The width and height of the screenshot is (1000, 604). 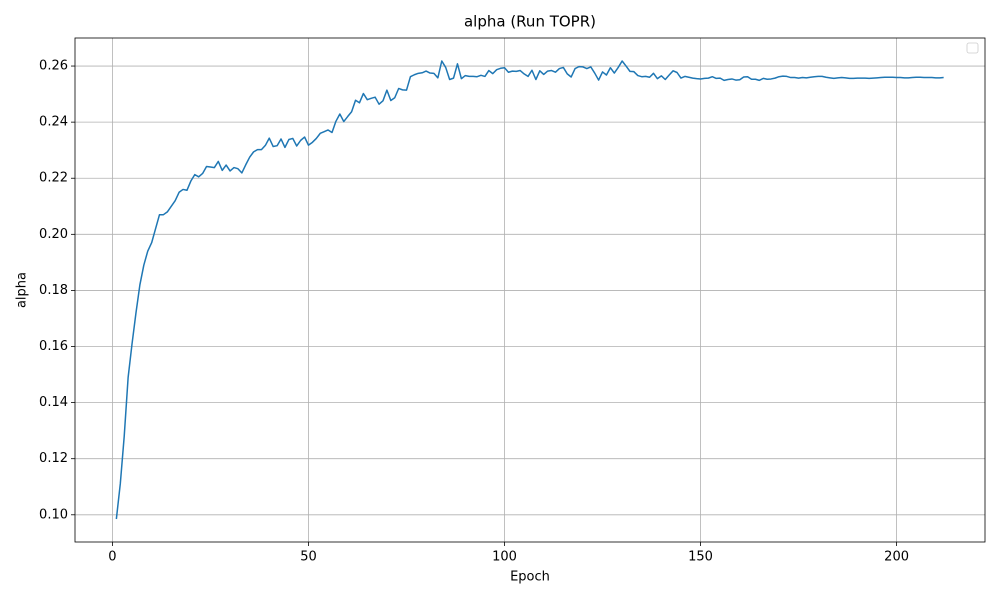 I want to click on y-tick-label: 0.22, so click(x=53, y=178).